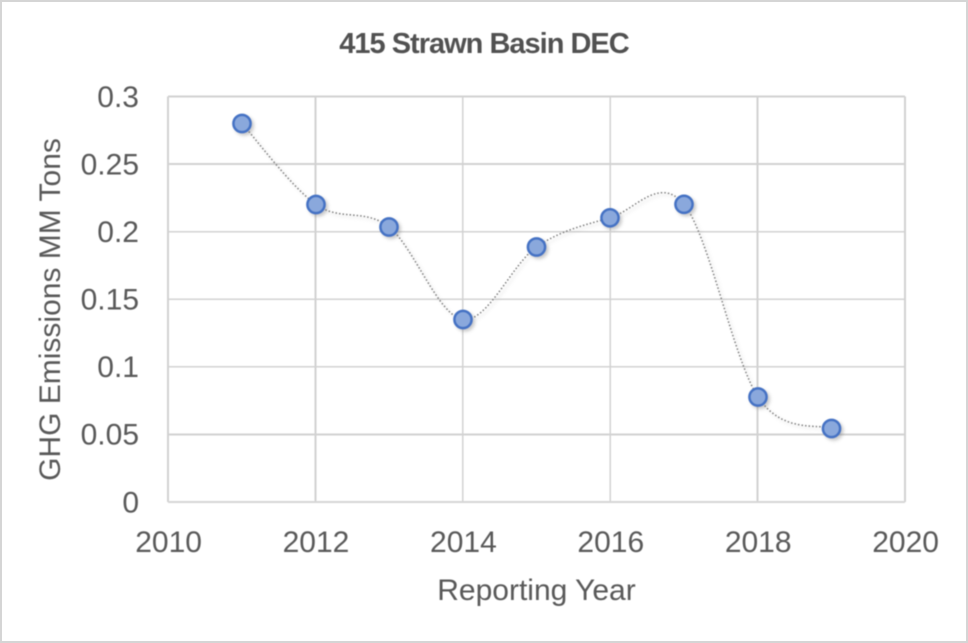 This screenshot has height=643, width=968. Describe the element at coordinates (110, 435) in the screenshot. I see `svg-text: 0.05` at that location.